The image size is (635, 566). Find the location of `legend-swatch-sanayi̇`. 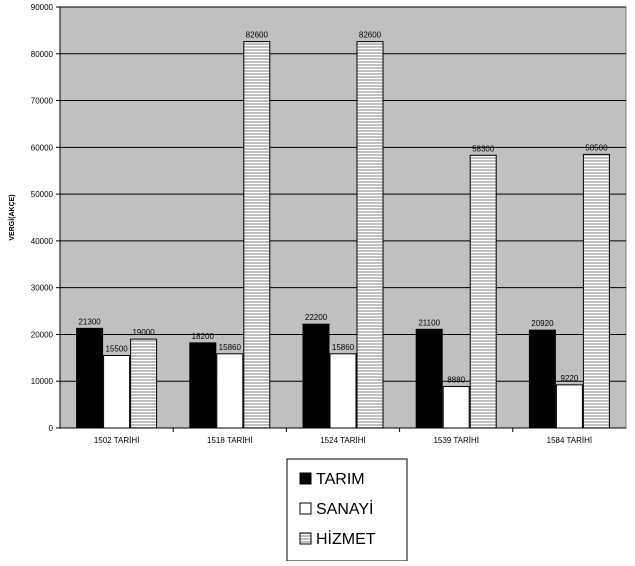

legend-swatch-sanayi̇ is located at coordinates (305, 508).